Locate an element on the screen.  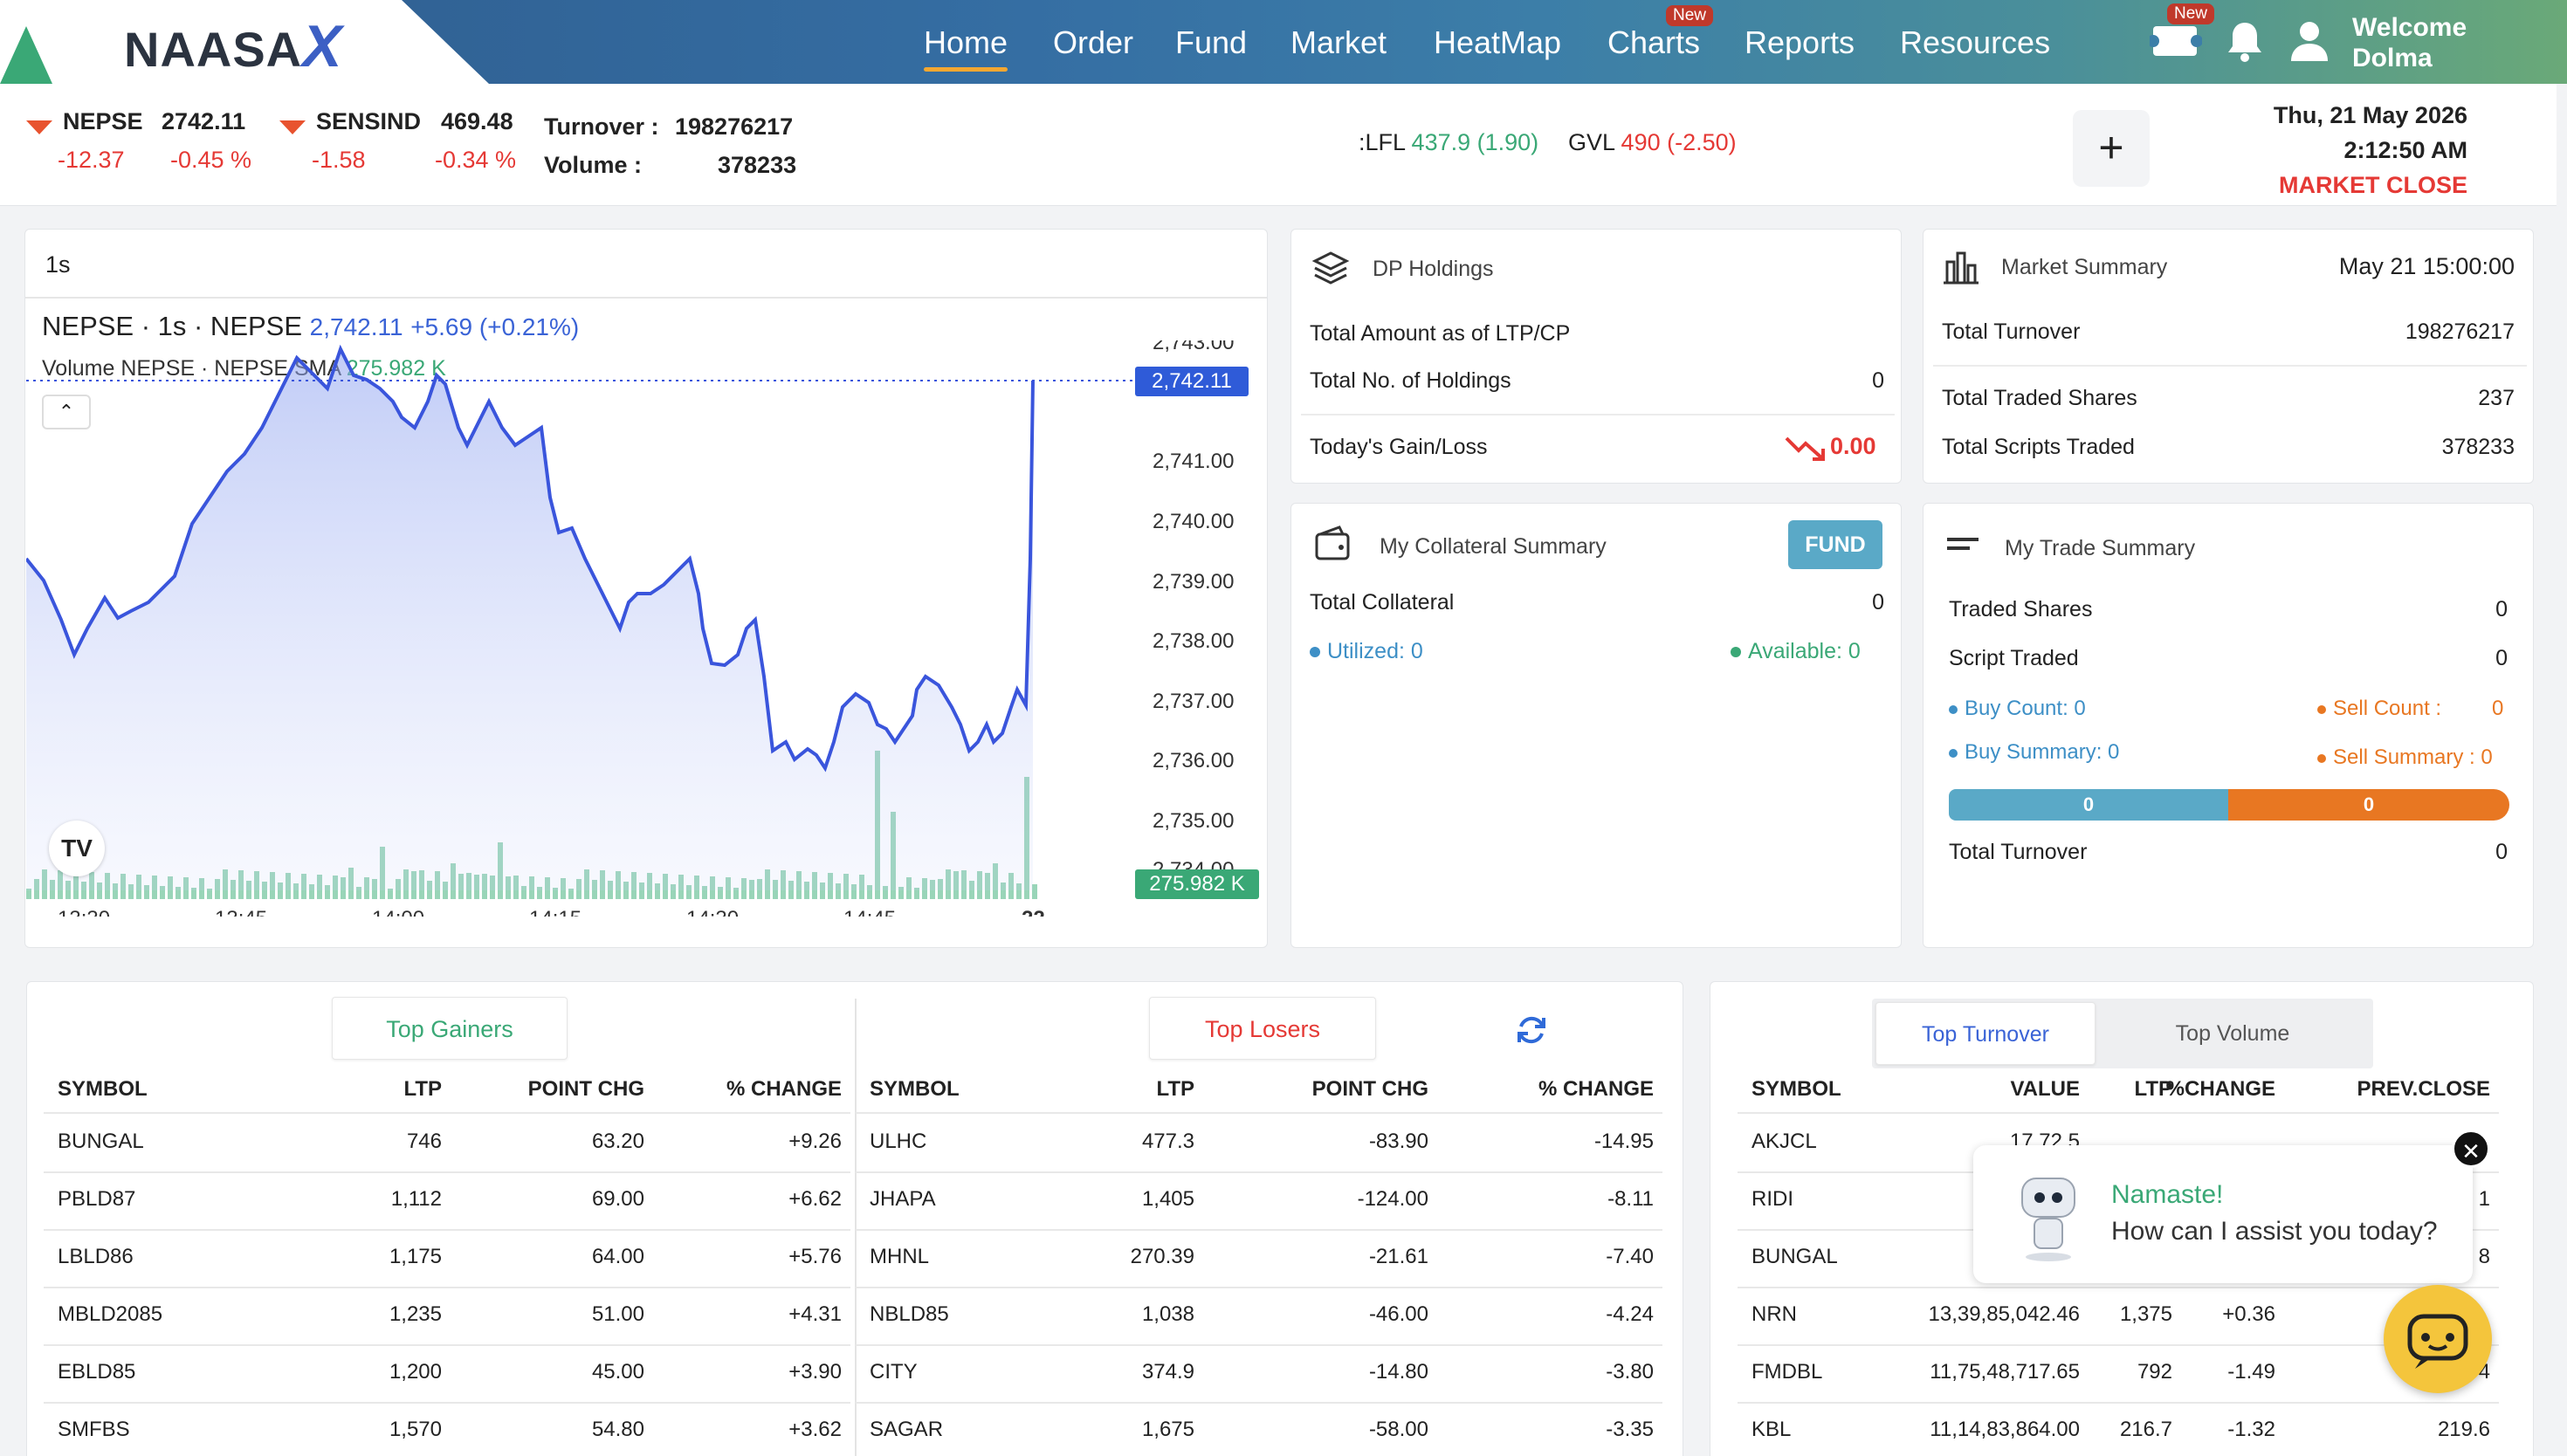
symbol-link: NBLD85 is located at coordinates (909, 1314).